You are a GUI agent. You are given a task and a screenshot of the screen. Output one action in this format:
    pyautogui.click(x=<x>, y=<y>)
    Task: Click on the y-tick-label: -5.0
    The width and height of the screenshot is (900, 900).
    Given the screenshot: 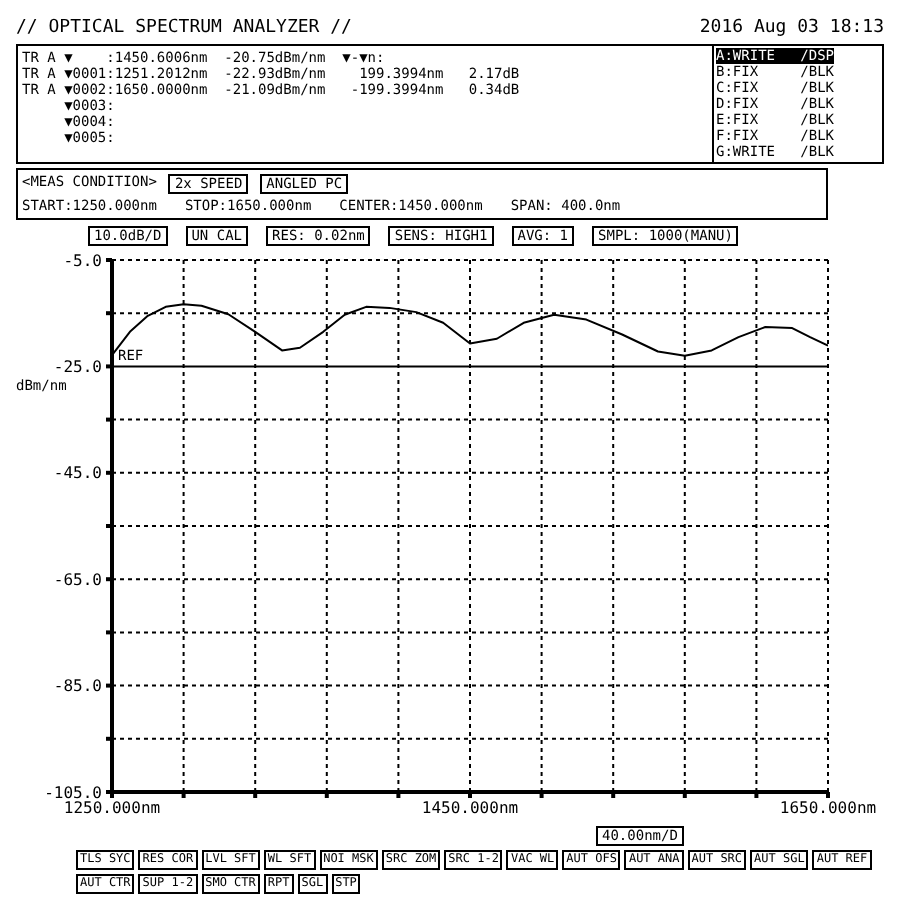 What is the action you would take?
    pyautogui.click(x=83, y=260)
    